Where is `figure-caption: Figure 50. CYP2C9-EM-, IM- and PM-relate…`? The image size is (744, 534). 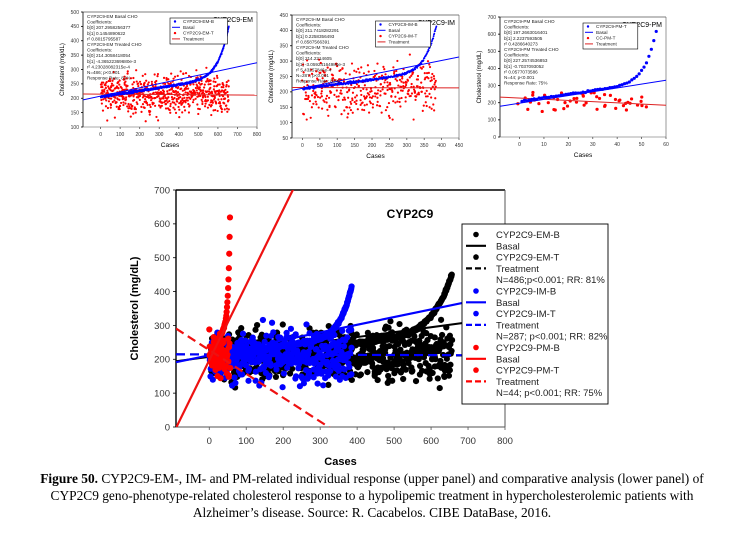
figure-caption: Figure 50. CYP2C9-EM-, IM- and PM-relate… is located at coordinates (372, 495).